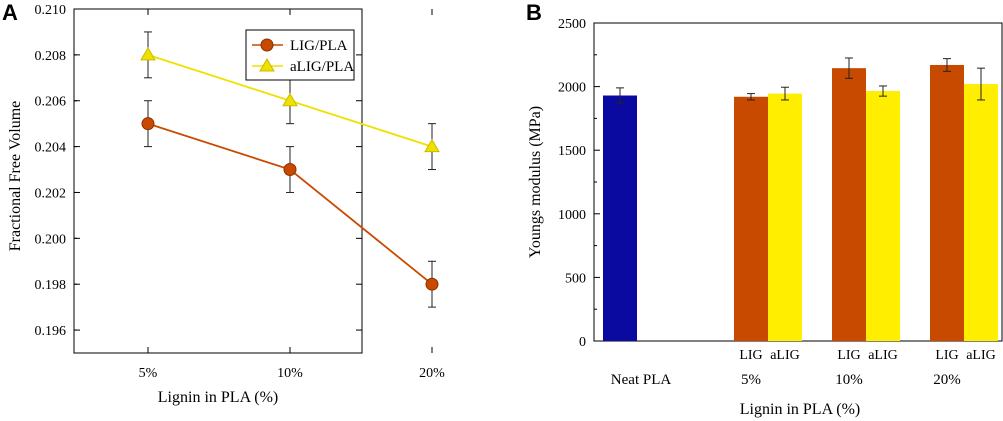 This screenshot has height=421, width=1003. I want to click on legend-box, so click(300, 55).